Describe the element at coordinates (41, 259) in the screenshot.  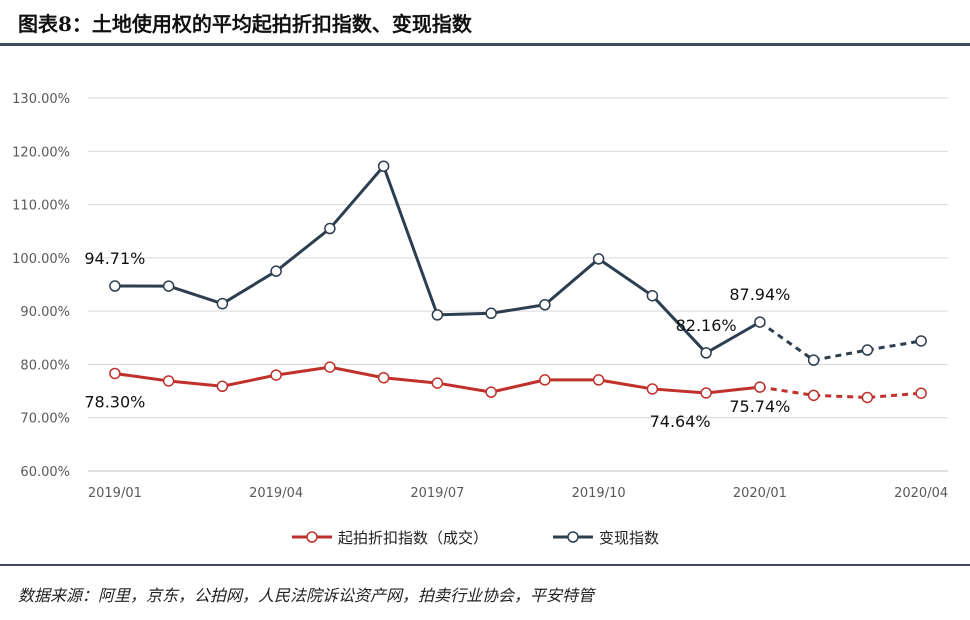
I see `y-tick-label: 100.00%` at that location.